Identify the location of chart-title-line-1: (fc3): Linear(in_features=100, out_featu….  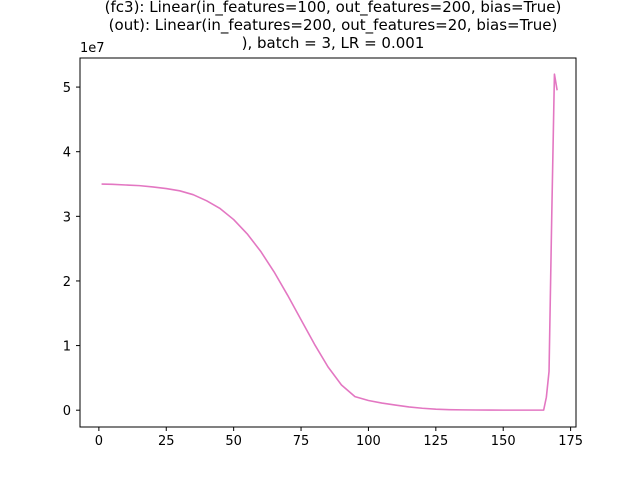
(333, 8).